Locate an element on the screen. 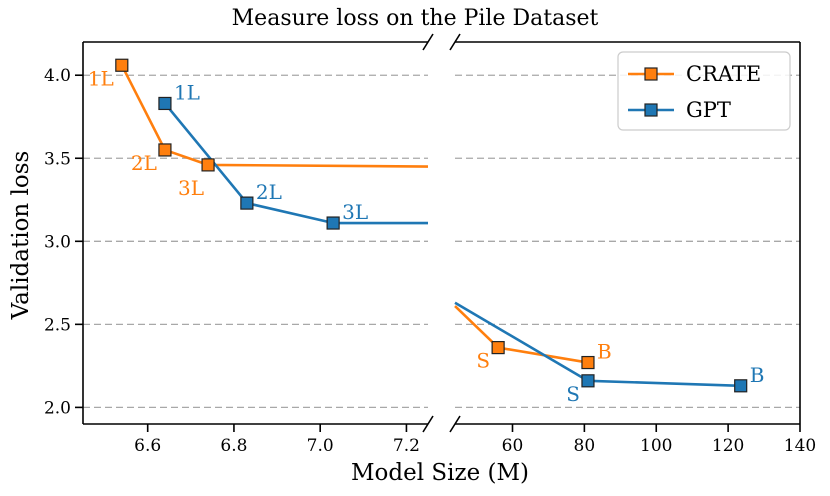 This screenshot has width=830, height=496. data-label-gpt-left-0: 1L is located at coordinates (187, 92).